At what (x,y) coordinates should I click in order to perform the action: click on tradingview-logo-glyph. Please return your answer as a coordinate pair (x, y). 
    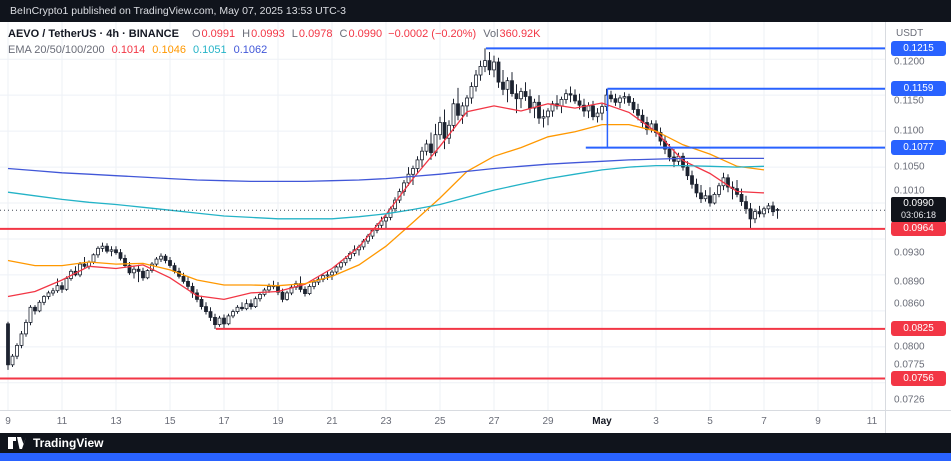
    Looking at the image, I should click on (17, 443).